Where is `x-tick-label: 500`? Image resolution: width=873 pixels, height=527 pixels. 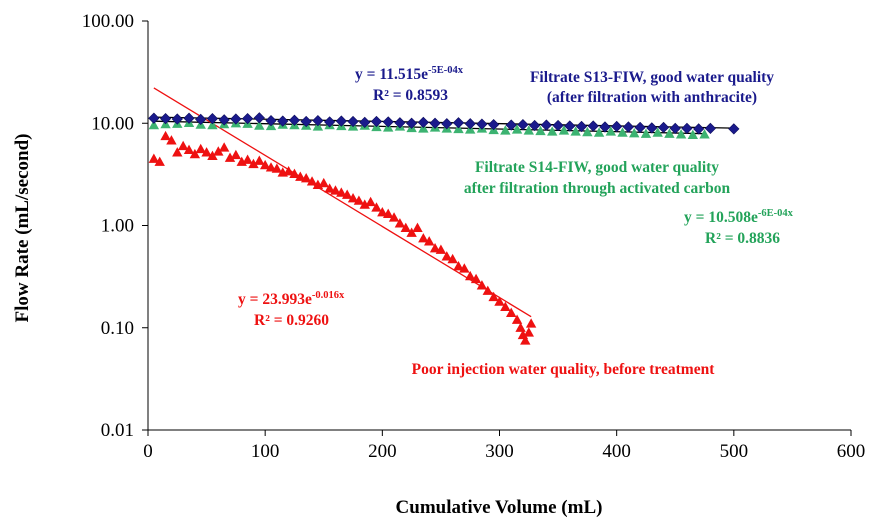 x-tick-label: 500 is located at coordinates (734, 451).